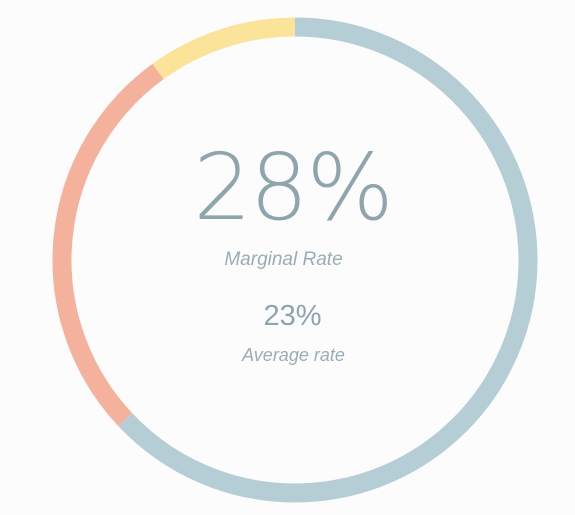 This screenshot has width=575, height=515. What do you see at coordinates (293, 355) in the screenshot?
I see `average-rate-label: Average rate` at bounding box center [293, 355].